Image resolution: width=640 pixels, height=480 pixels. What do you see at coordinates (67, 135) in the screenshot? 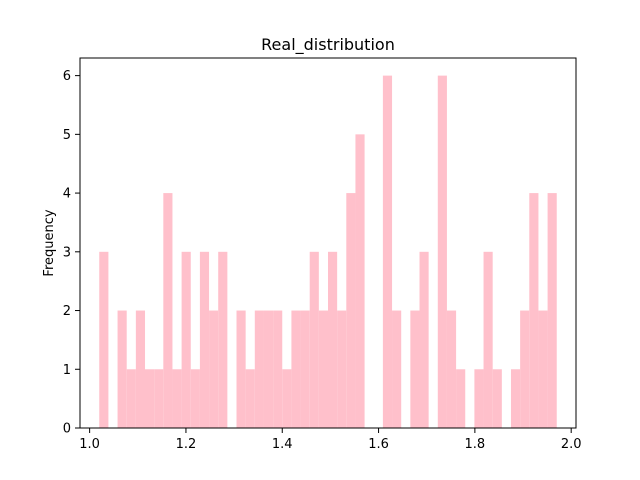
I see `y-tick-label: 5` at bounding box center [67, 135].